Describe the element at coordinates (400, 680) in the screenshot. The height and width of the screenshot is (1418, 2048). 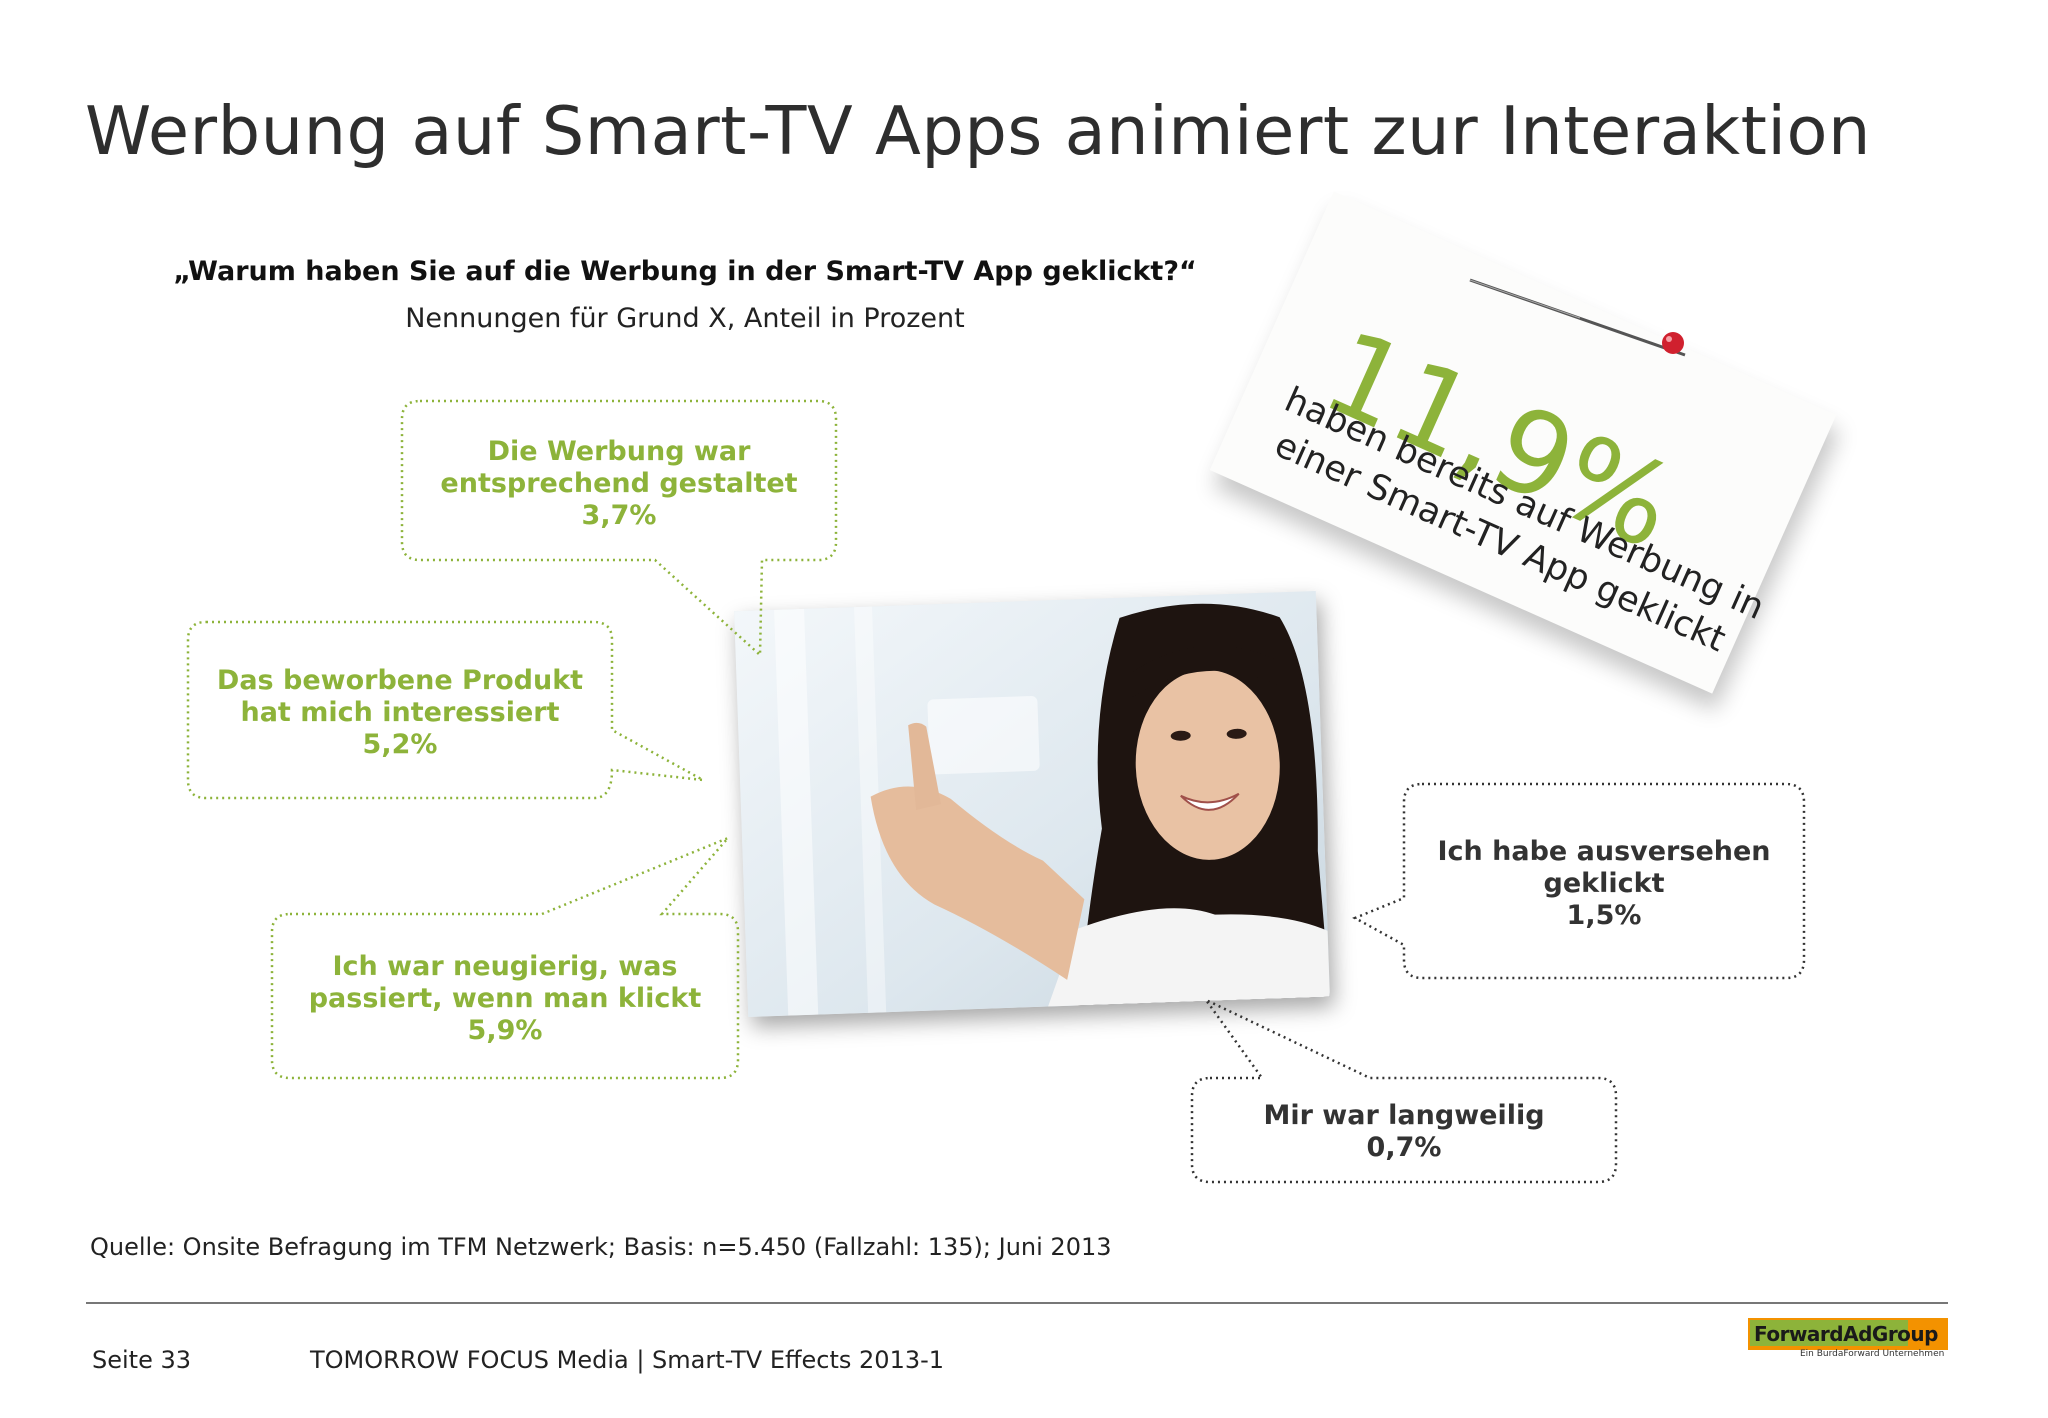
I see `bubble-product-line-1: Das beworbene Produkt` at that location.